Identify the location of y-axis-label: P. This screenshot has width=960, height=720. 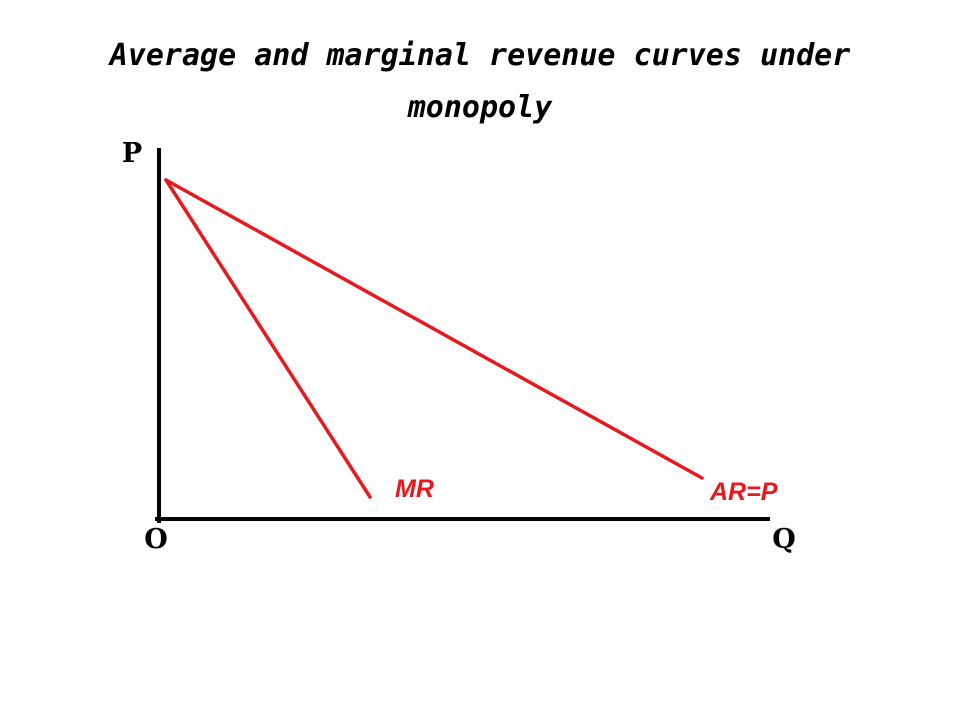
(132, 153).